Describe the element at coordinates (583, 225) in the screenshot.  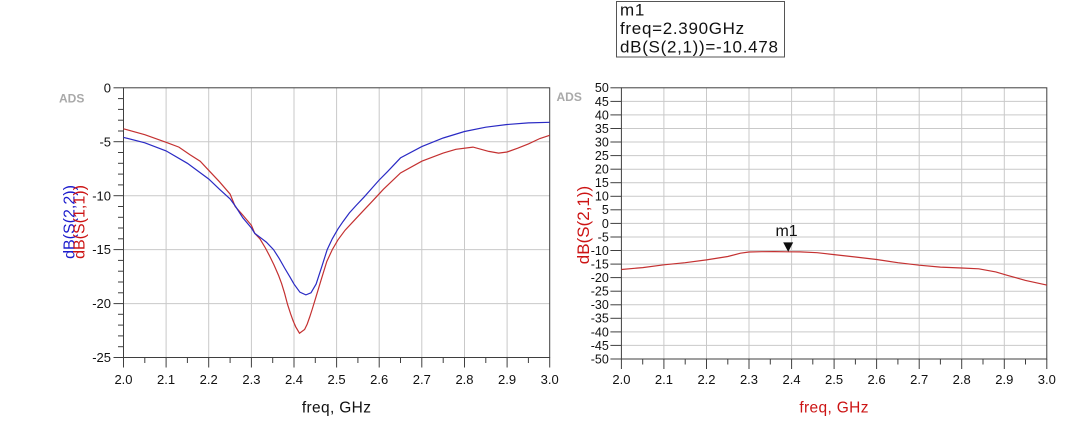
I see `svg-text: dB(S(2,1))` at that location.